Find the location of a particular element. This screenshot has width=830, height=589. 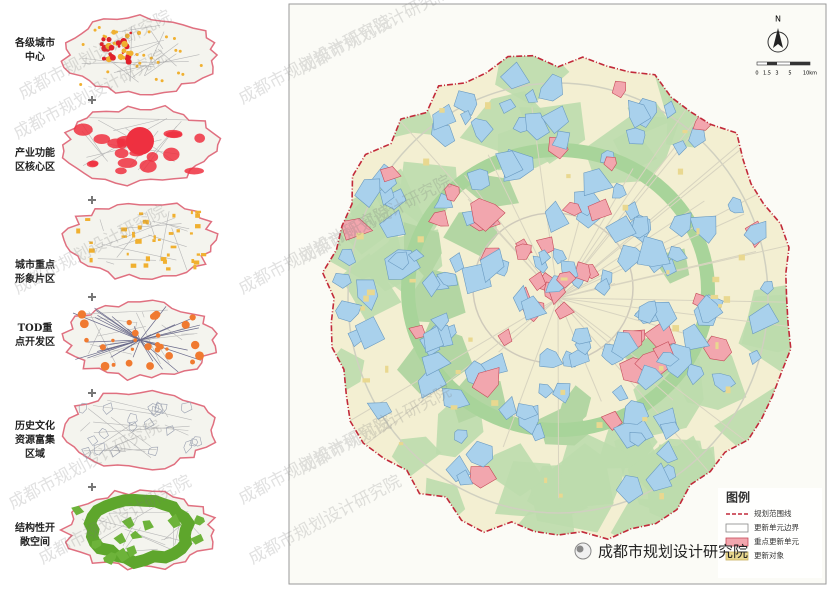

legend-symbol is located at coordinates (737, 528).